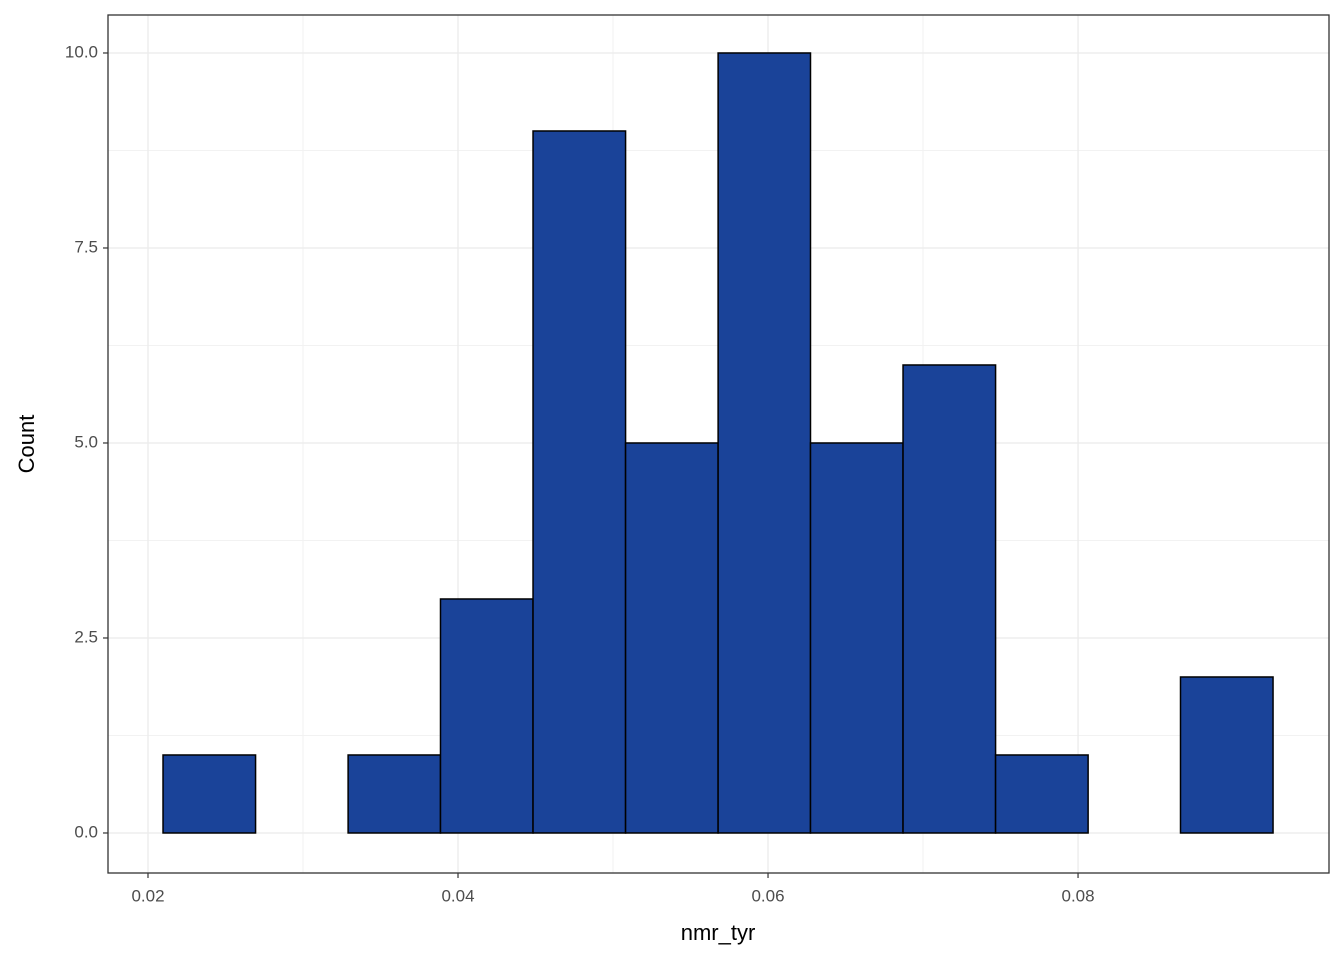 This screenshot has width=1344, height=960. Describe the element at coordinates (457, 895) in the screenshot. I see `x-tick-label: 0.04` at that location.